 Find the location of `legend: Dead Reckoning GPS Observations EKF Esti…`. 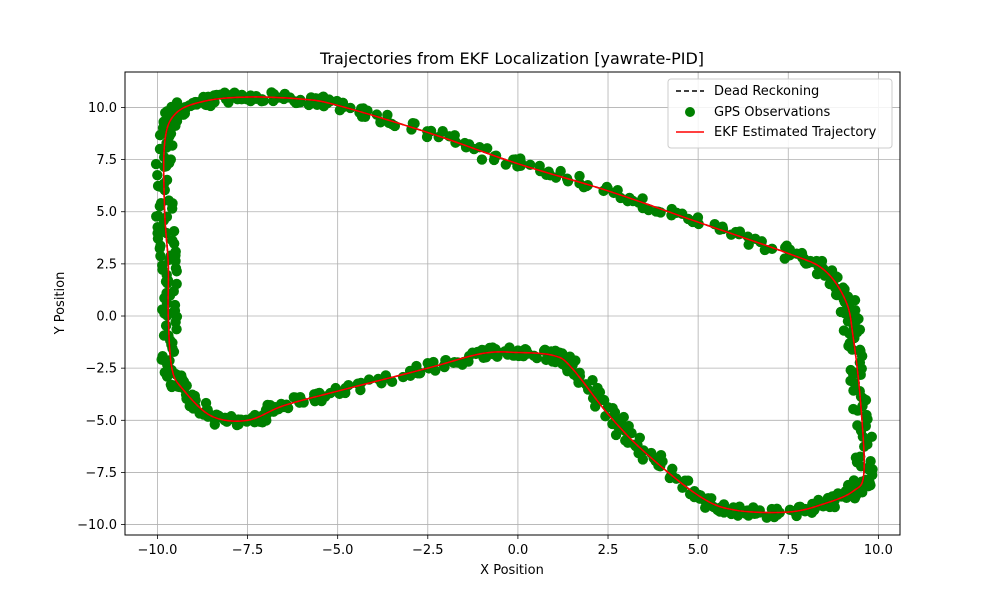

legend: Dead Reckoning GPS Observations EKF Esti… is located at coordinates (780, 113).